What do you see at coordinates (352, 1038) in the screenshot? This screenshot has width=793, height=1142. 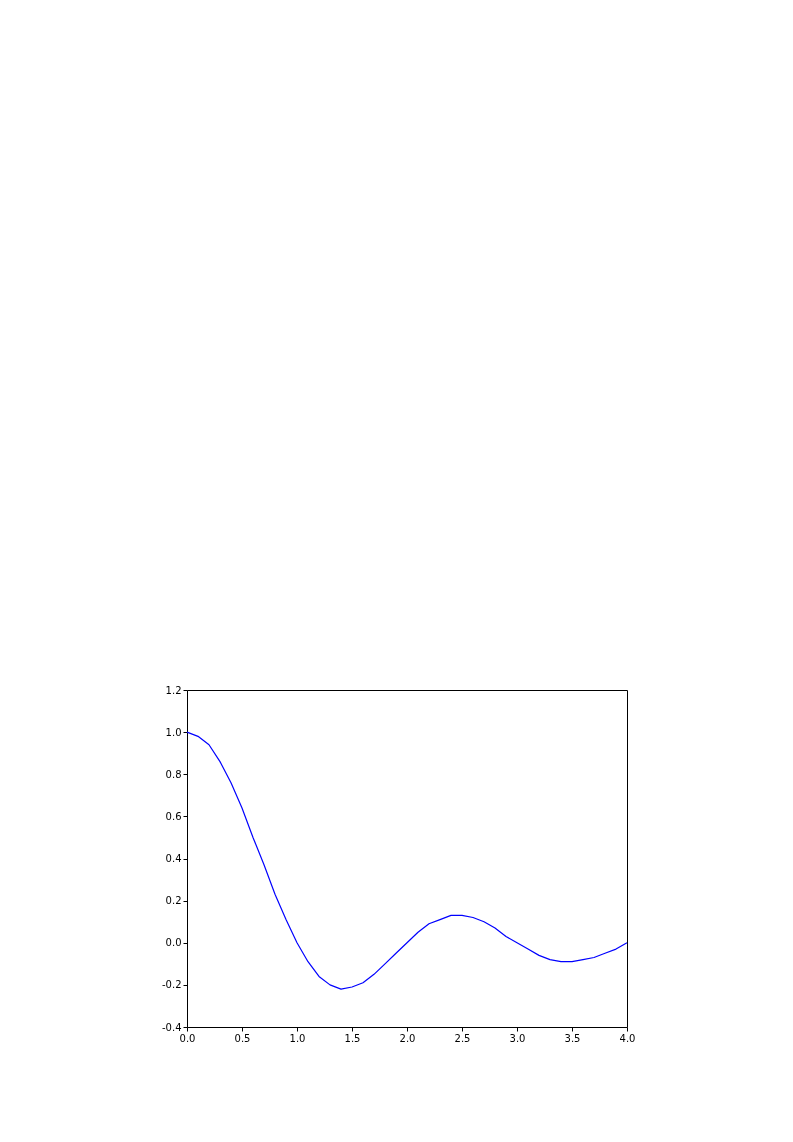 I see `x-tick-label: 1.5` at bounding box center [352, 1038].